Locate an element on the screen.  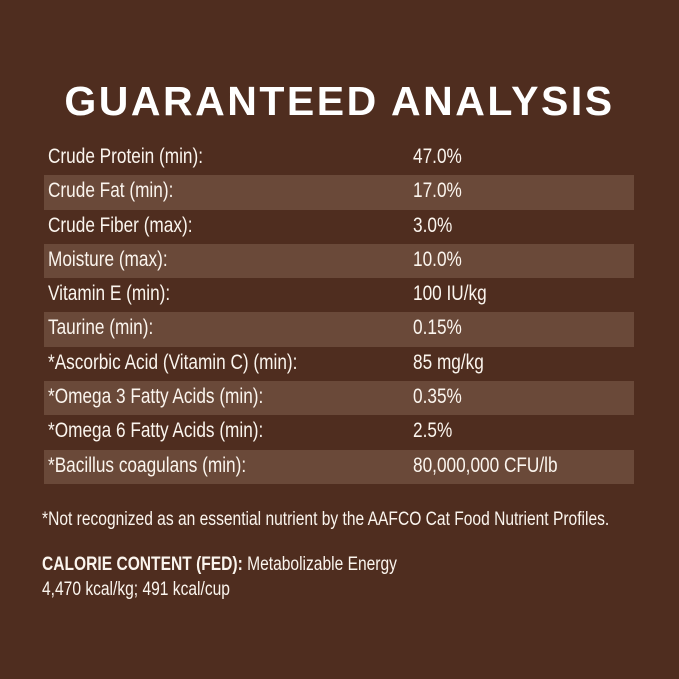
calorie-text: Metabolizable Energy is located at coordinates (319, 564).